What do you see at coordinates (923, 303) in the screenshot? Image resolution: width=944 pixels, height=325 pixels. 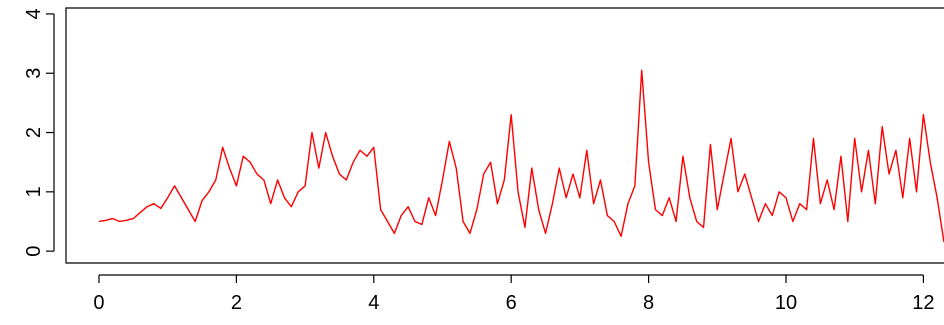 I see `x-tick-label: 12` at bounding box center [923, 303].